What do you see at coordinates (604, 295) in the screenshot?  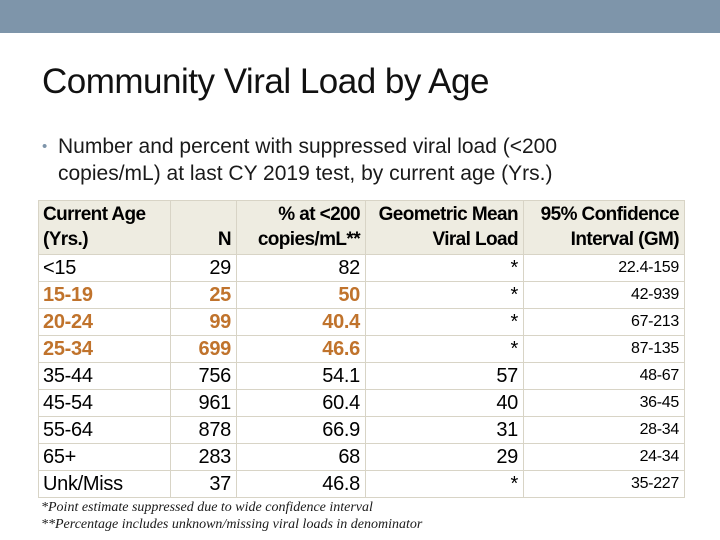 I see `cell-ci: 42-939` at bounding box center [604, 295].